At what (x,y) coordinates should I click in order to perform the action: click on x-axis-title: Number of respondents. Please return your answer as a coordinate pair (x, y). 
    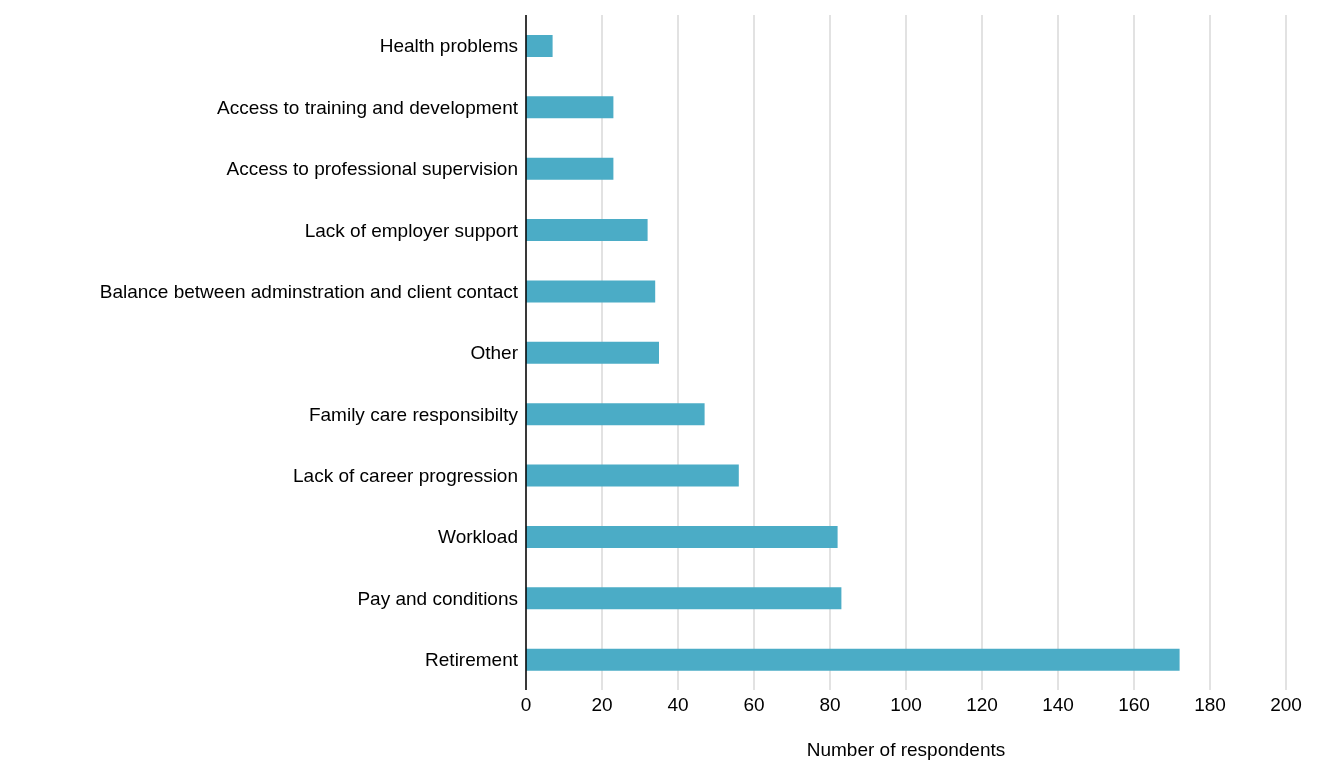
    Looking at the image, I should click on (906, 749).